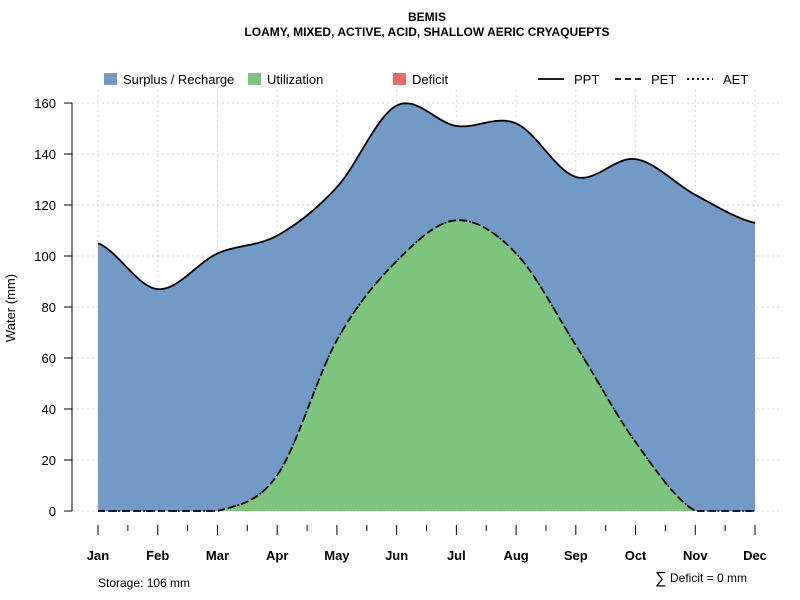 This screenshot has width=800, height=600. What do you see at coordinates (49, 409) in the screenshot?
I see `y-tick-label: 40` at bounding box center [49, 409].